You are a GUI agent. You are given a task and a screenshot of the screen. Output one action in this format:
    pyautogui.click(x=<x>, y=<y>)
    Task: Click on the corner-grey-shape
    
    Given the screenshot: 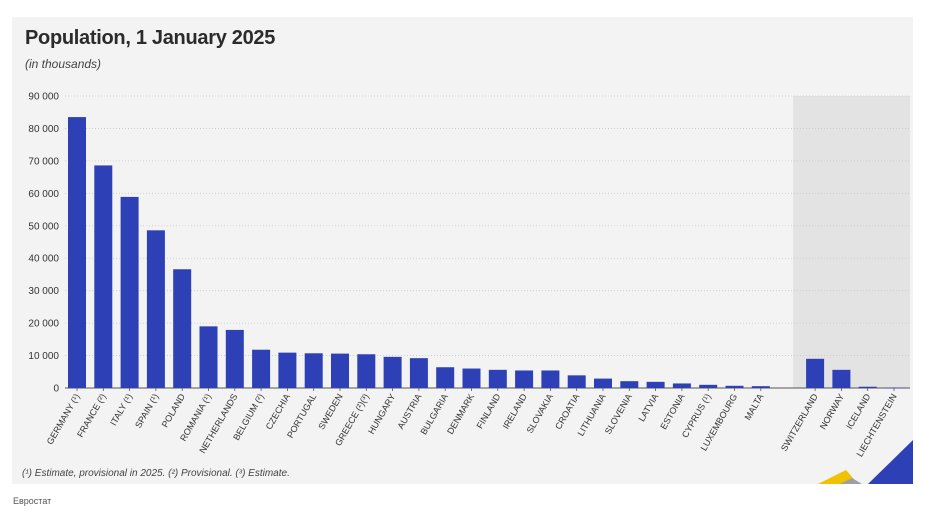 What is the action you would take?
    pyautogui.click(x=851, y=481)
    